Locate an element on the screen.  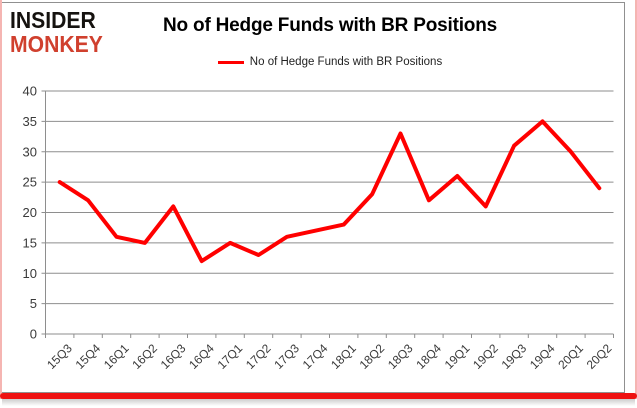
y-axis-label: 25 is located at coordinates (30, 182).